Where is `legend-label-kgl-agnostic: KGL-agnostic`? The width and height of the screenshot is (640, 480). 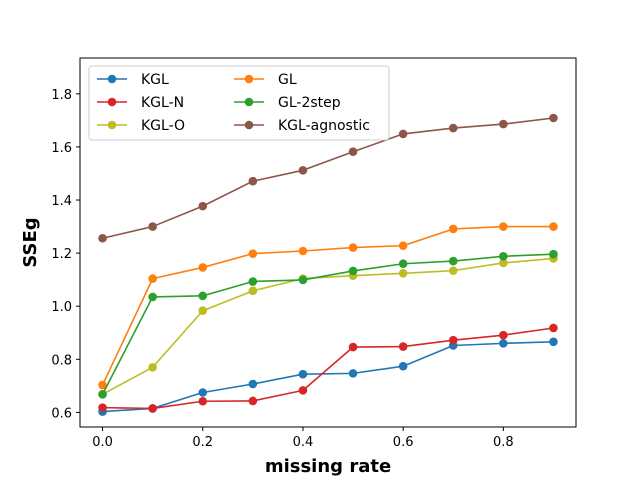 legend-label-kgl-agnostic: KGL-agnostic is located at coordinates (324, 126).